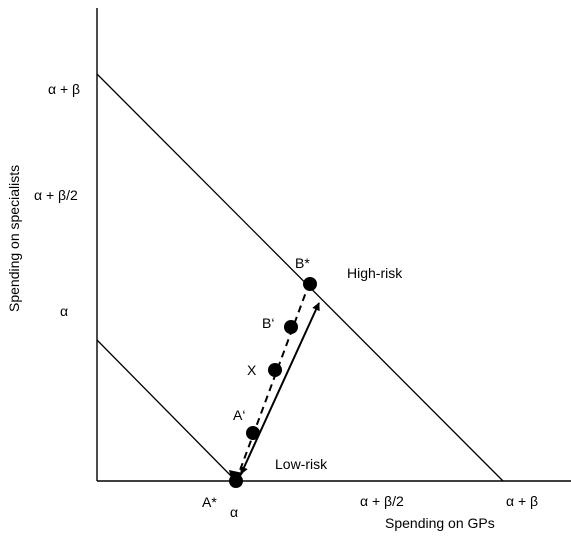  What do you see at coordinates (275, 370) in the screenshot?
I see `point-x` at bounding box center [275, 370].